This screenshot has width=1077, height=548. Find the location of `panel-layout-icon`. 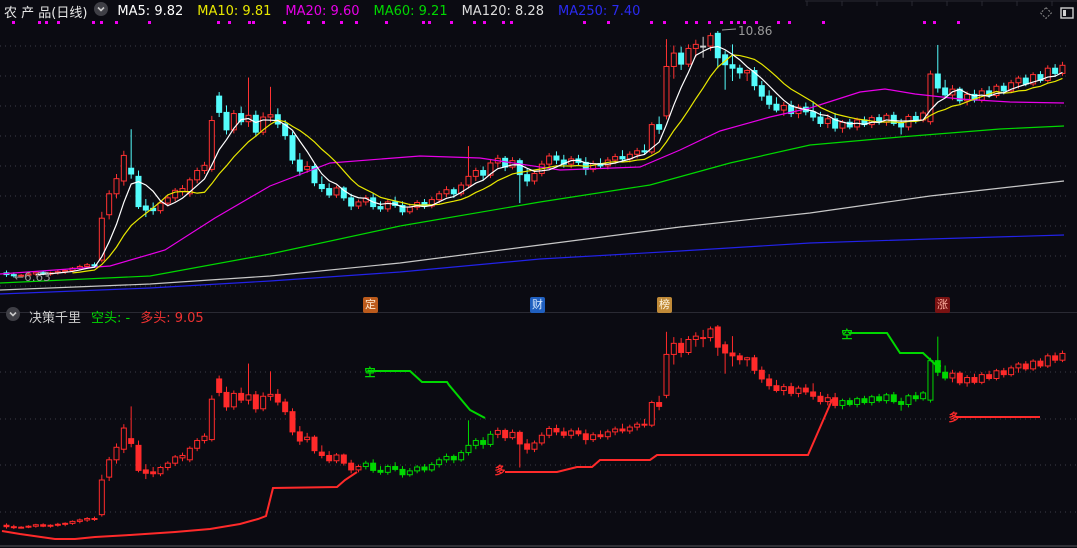

panel-layout-icon is located at coordinates (1067, 15).